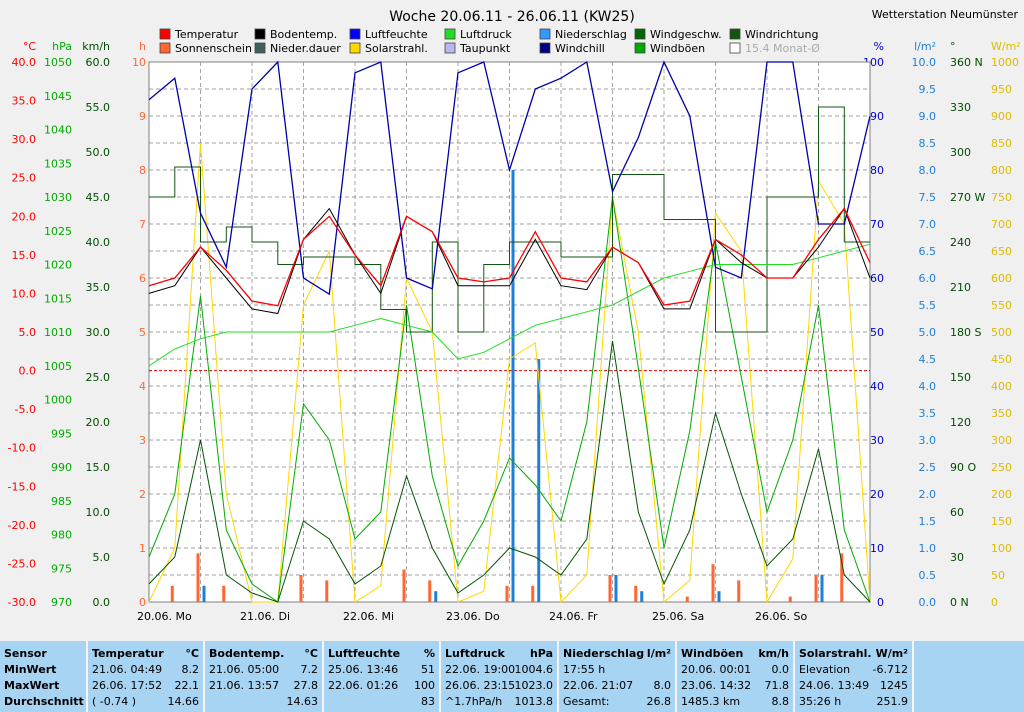  What do you see at coordinates (1001, 467) in the screenshot?
I see `solar-axis-tick: 250` at bounding box center [1001, 467].